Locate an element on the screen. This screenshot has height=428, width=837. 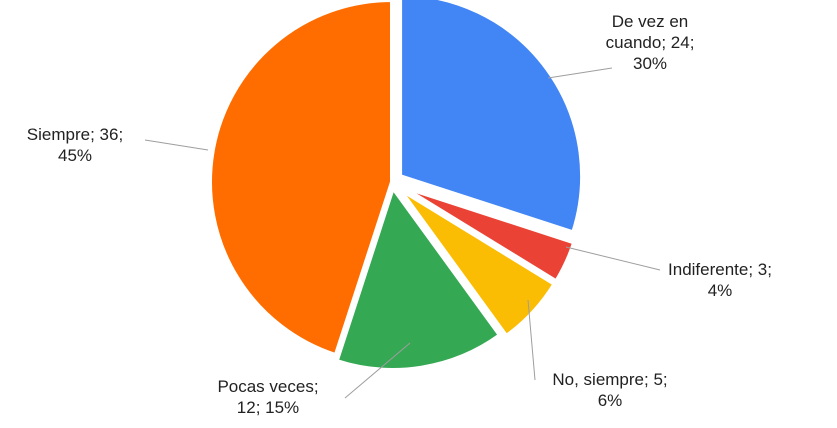
pie-slice-no-siempre is located at coordinates (477, 262).